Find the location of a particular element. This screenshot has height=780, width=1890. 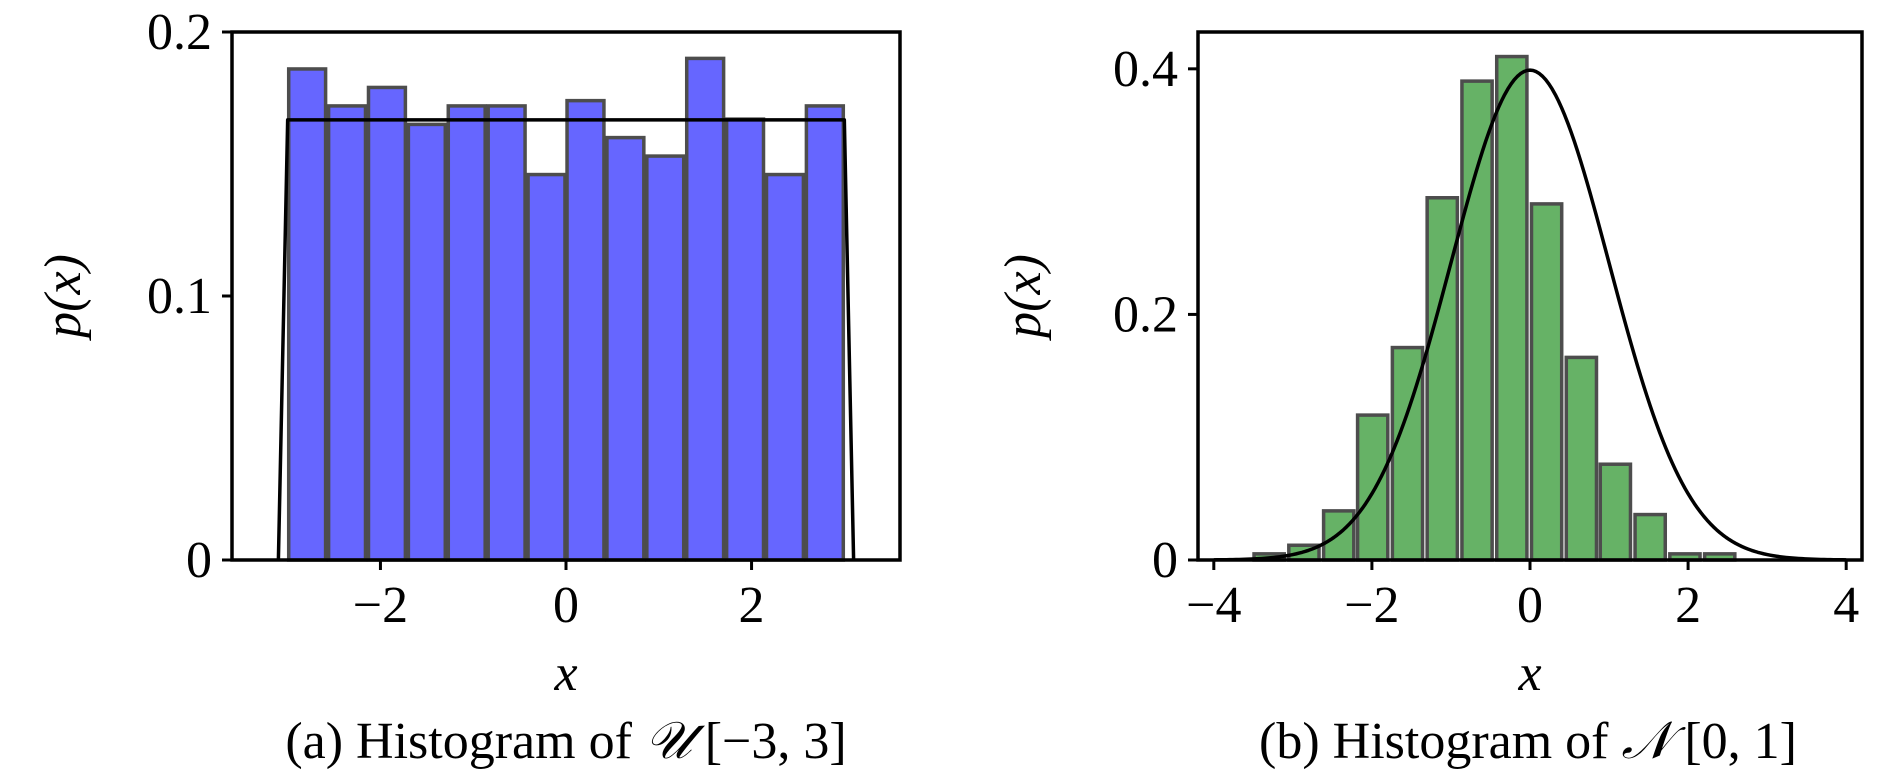

panel-b-y-tick-label: 0.2 is located at coordinates (1145, 314).